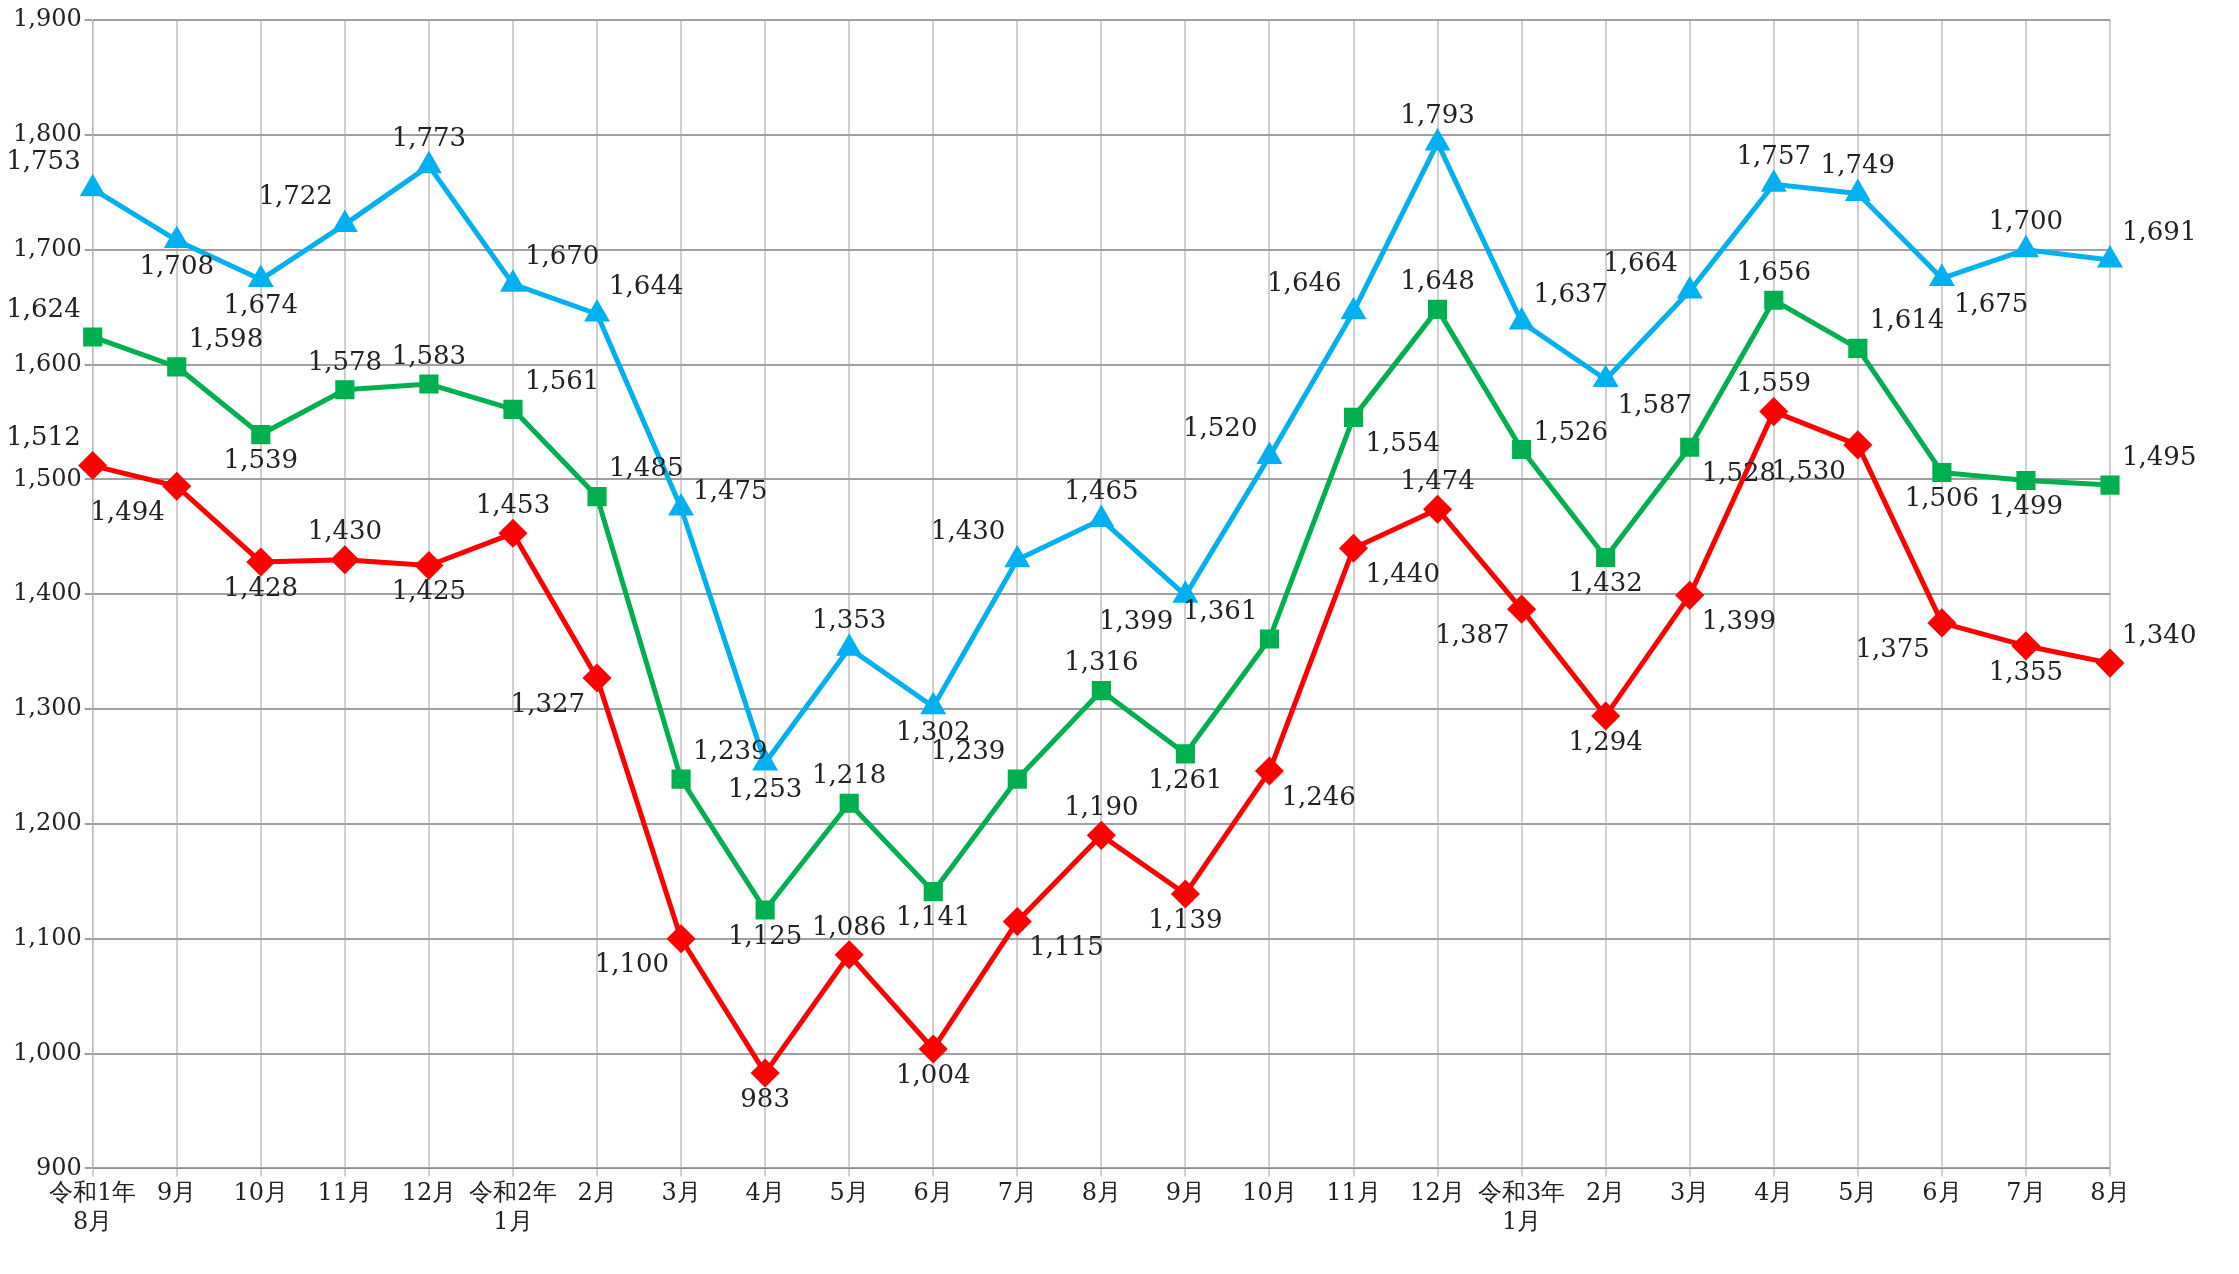 This screenshot has height=1274, width=2239. What do you see at coordinates (1521, 1206) in the screenshot?
I see `x-tick-label: 令和3年 1月` at bounding box center [1521, 1206].